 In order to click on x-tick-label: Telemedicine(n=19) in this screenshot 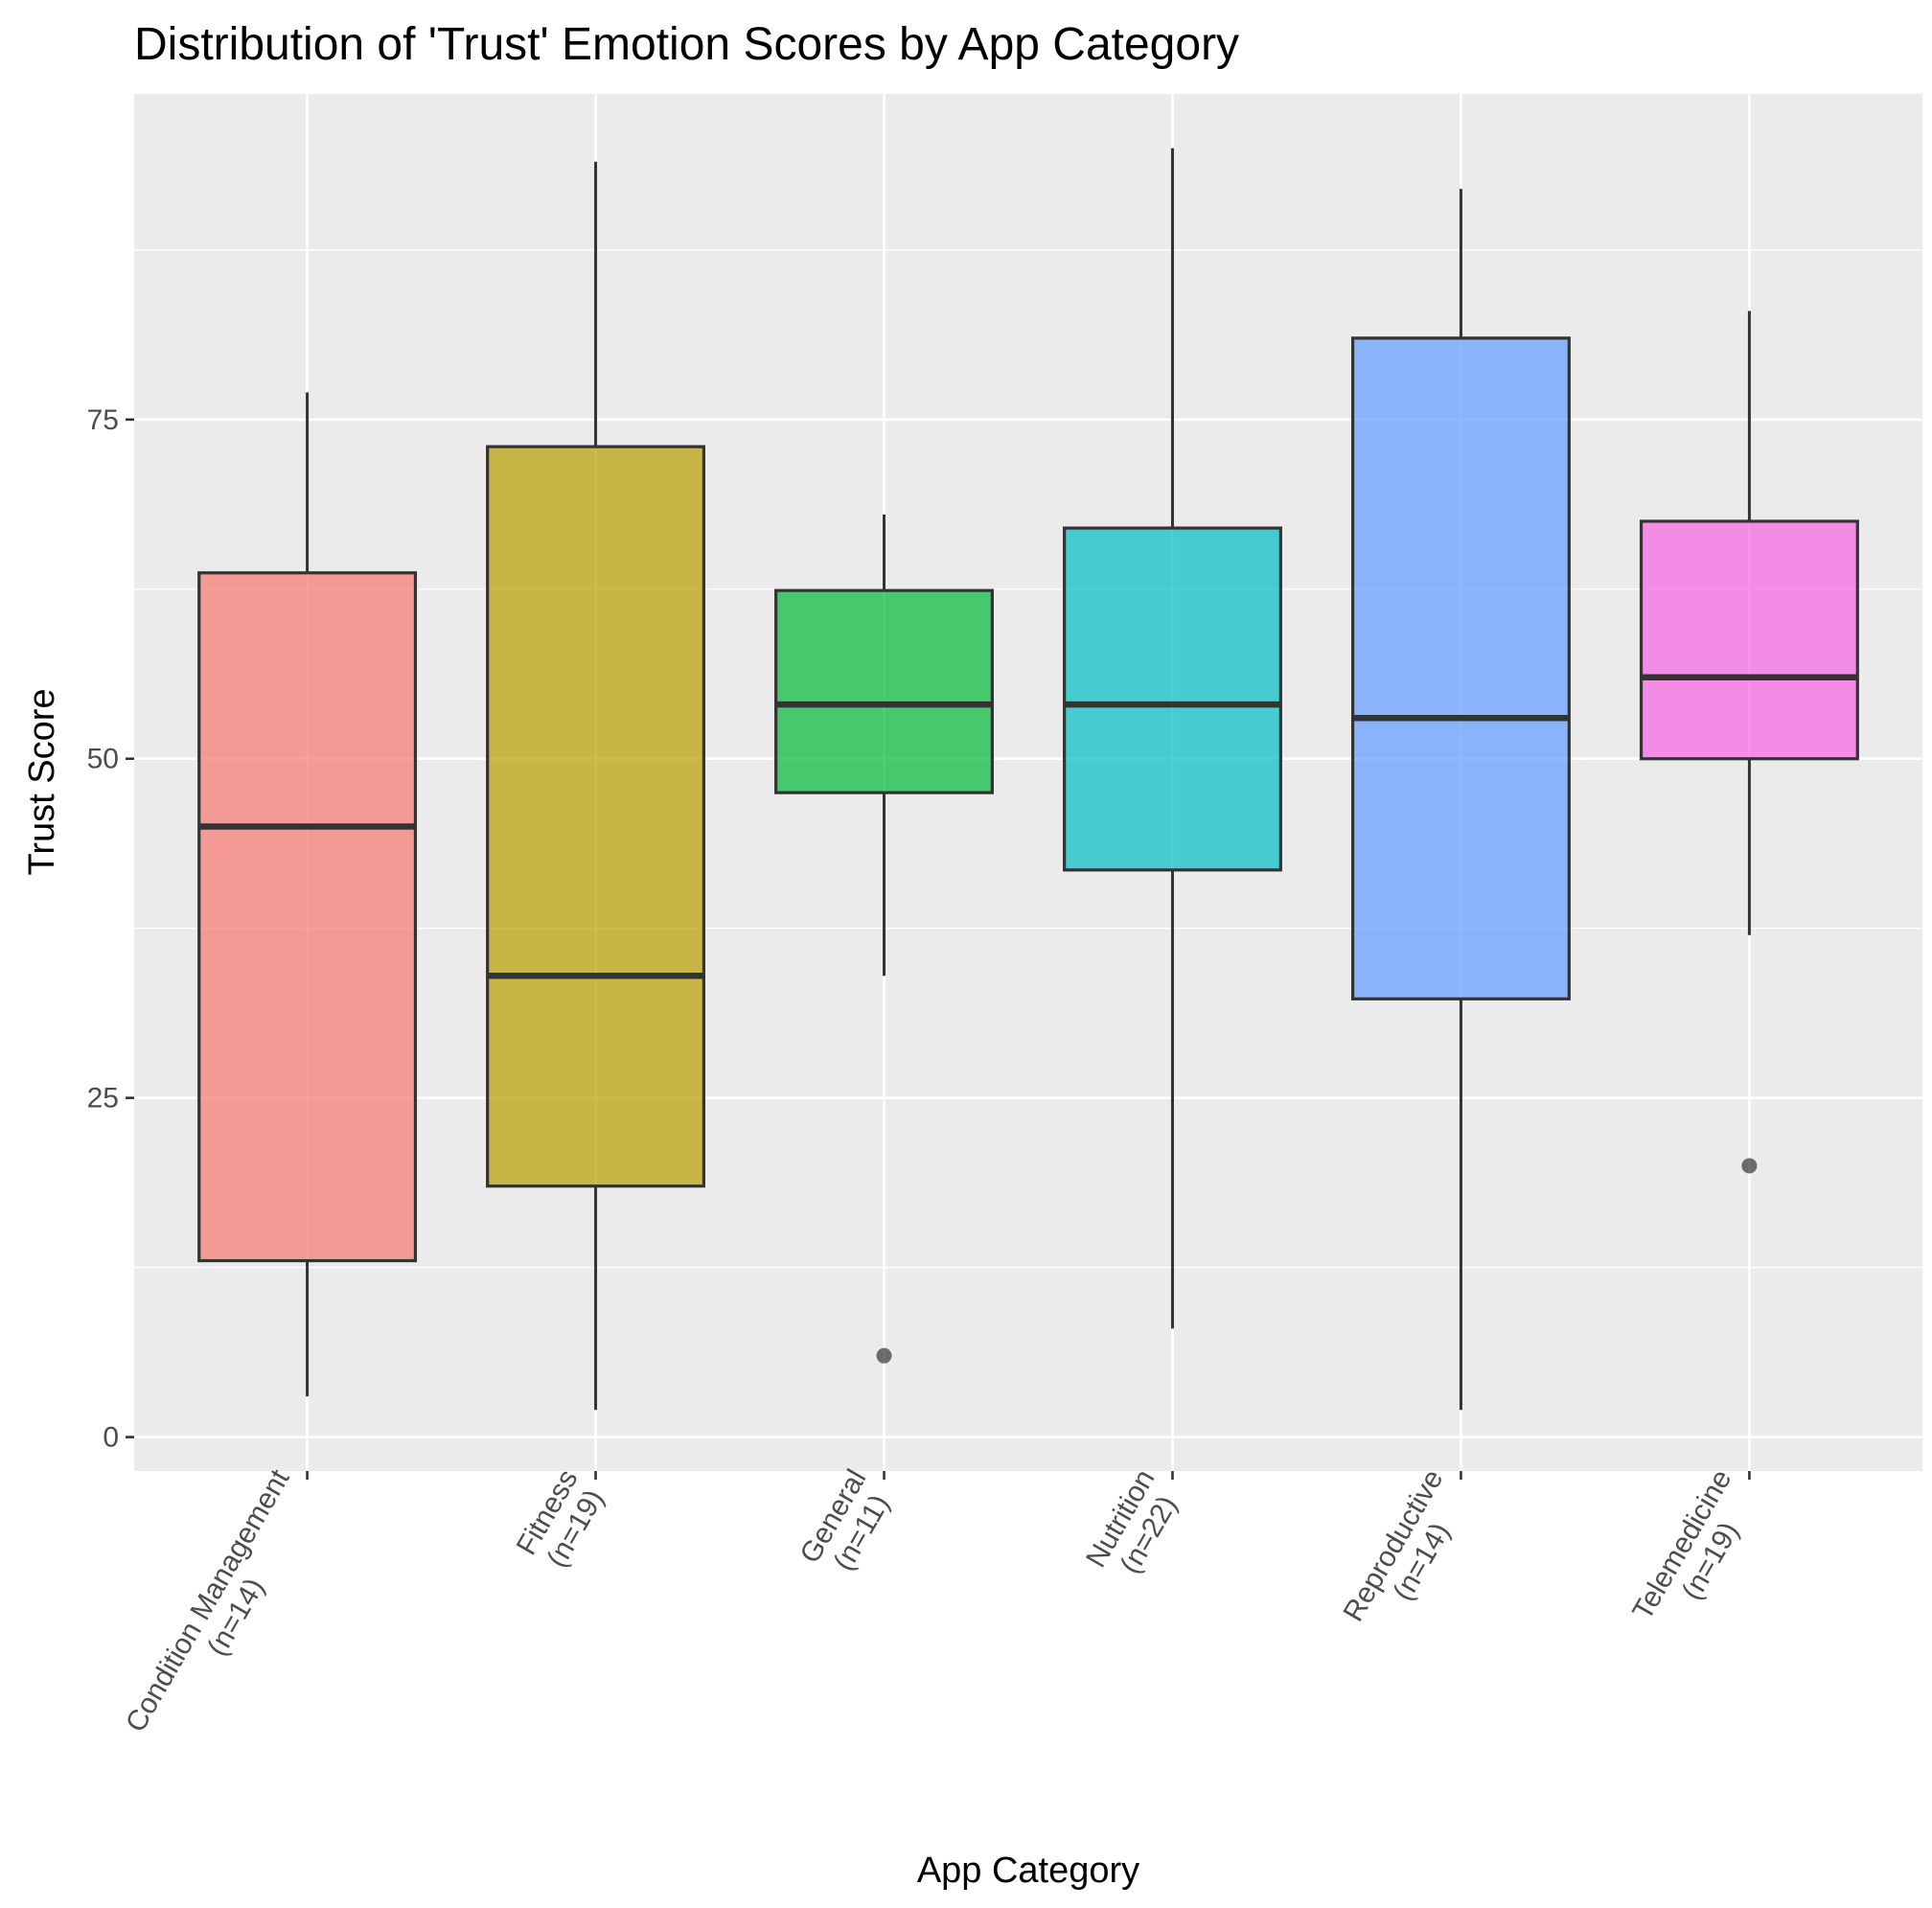, I will do `click(1696, 1553)`.